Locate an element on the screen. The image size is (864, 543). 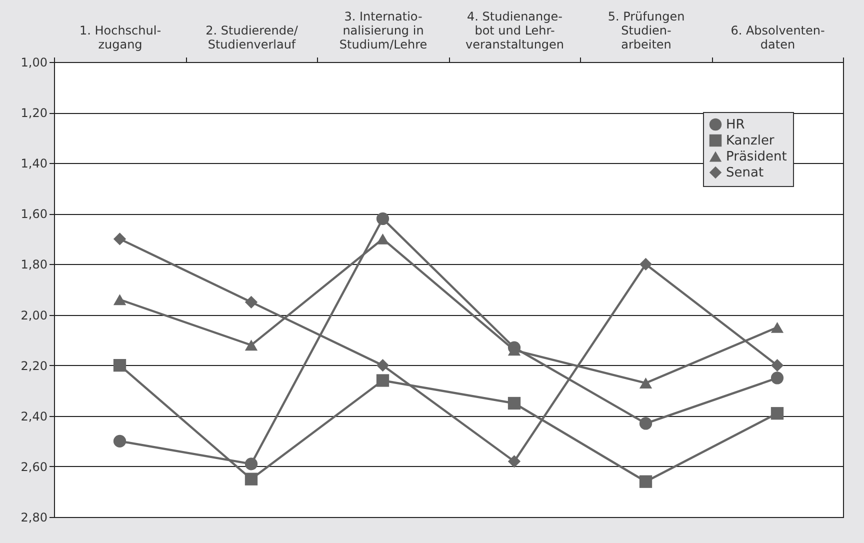
x-tick-label: 2. Studierende/ Studienverlauf is located at coordinates (252, 38).